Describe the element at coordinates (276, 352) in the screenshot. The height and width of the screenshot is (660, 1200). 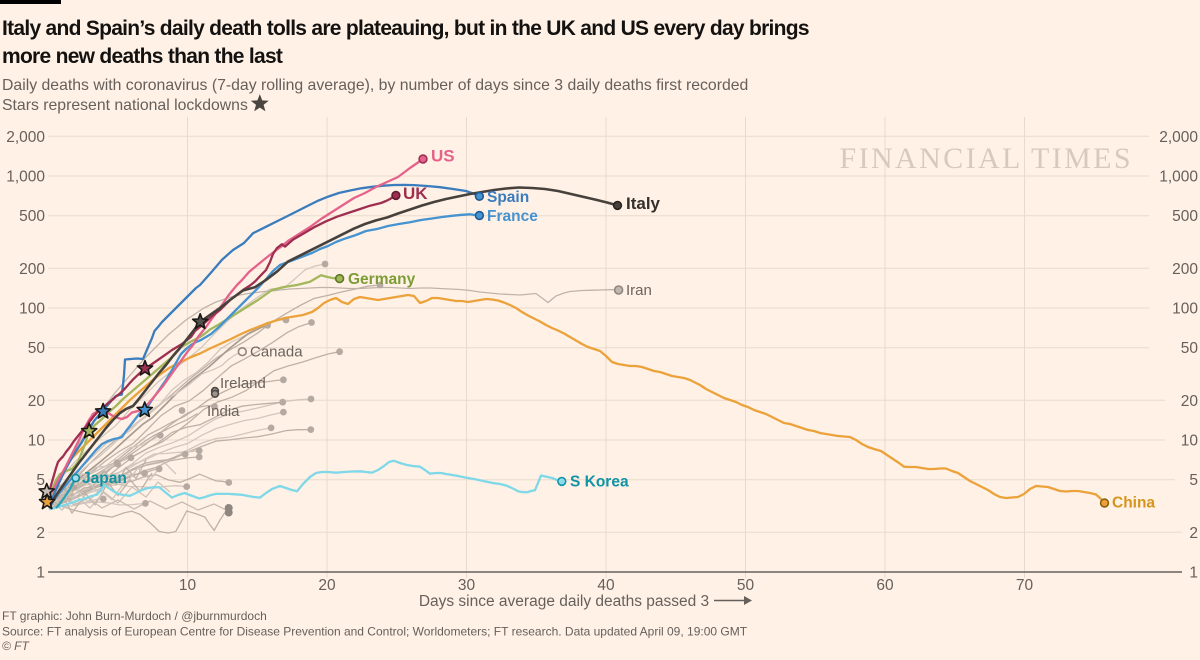
I see `svg-text: Canada` at that location.